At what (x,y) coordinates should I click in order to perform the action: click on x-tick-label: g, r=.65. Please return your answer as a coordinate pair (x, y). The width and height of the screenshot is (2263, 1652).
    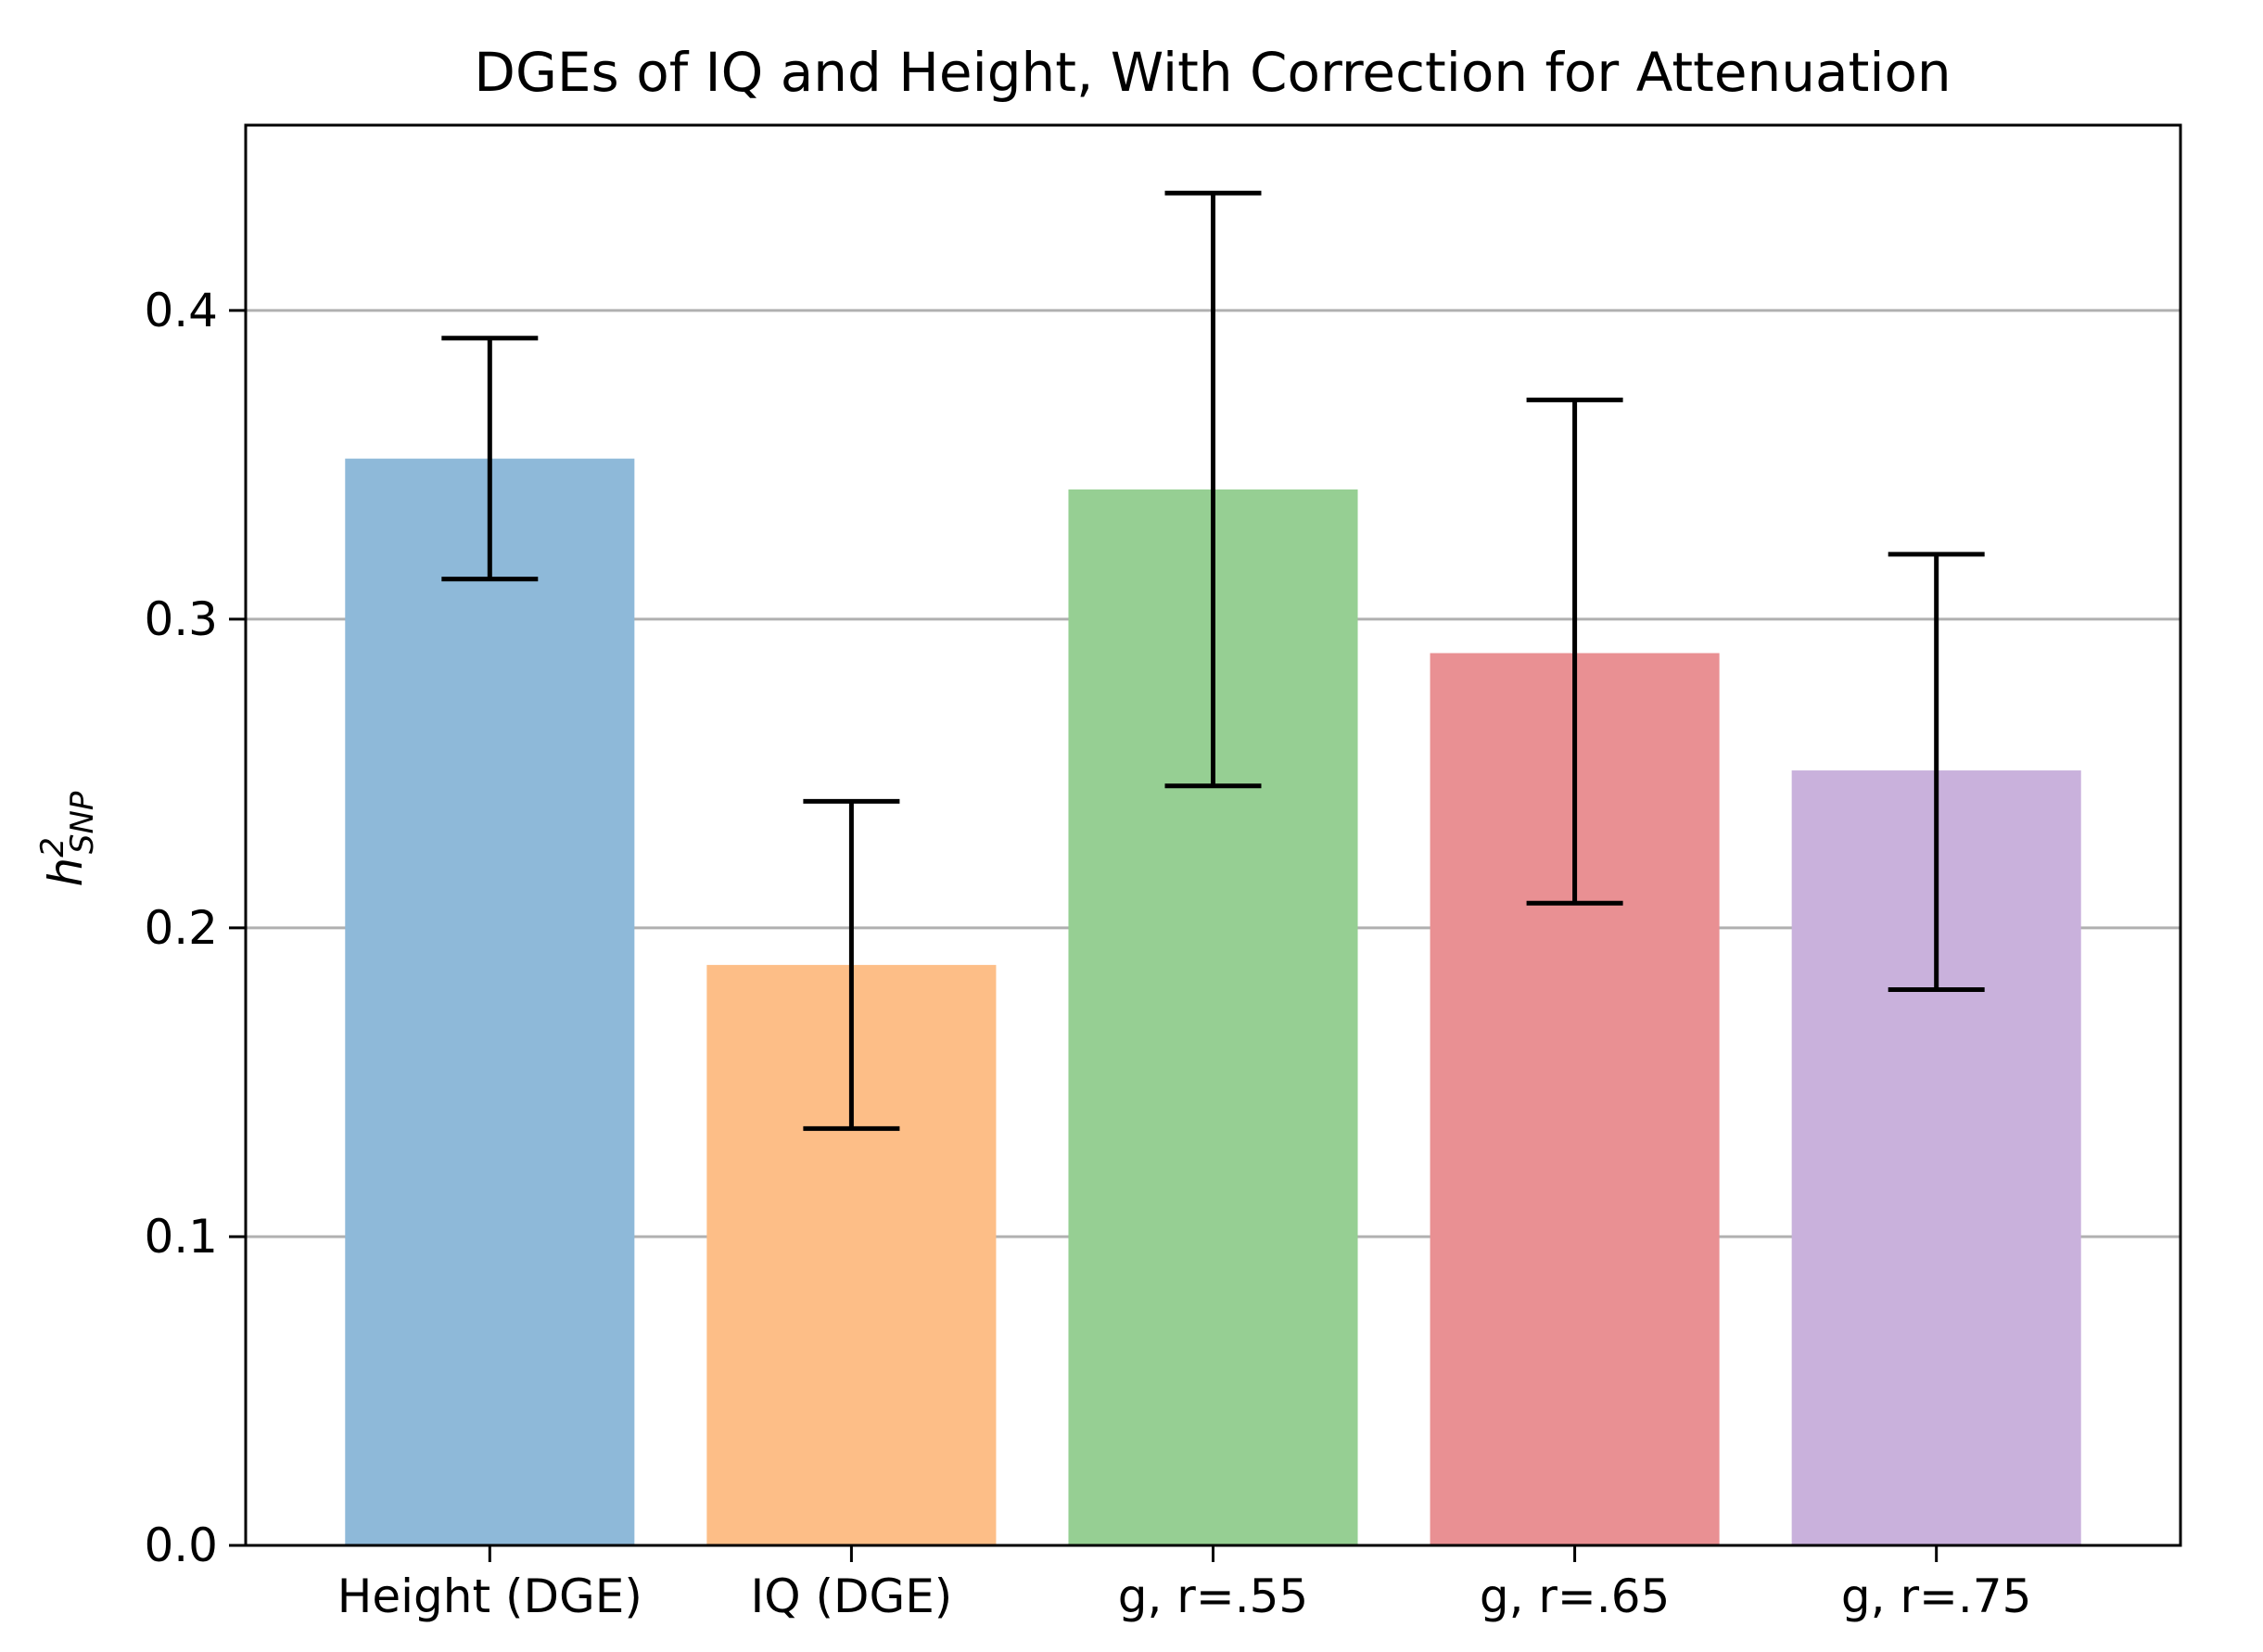
    Looking at the image, I should click on (1575, 1596).